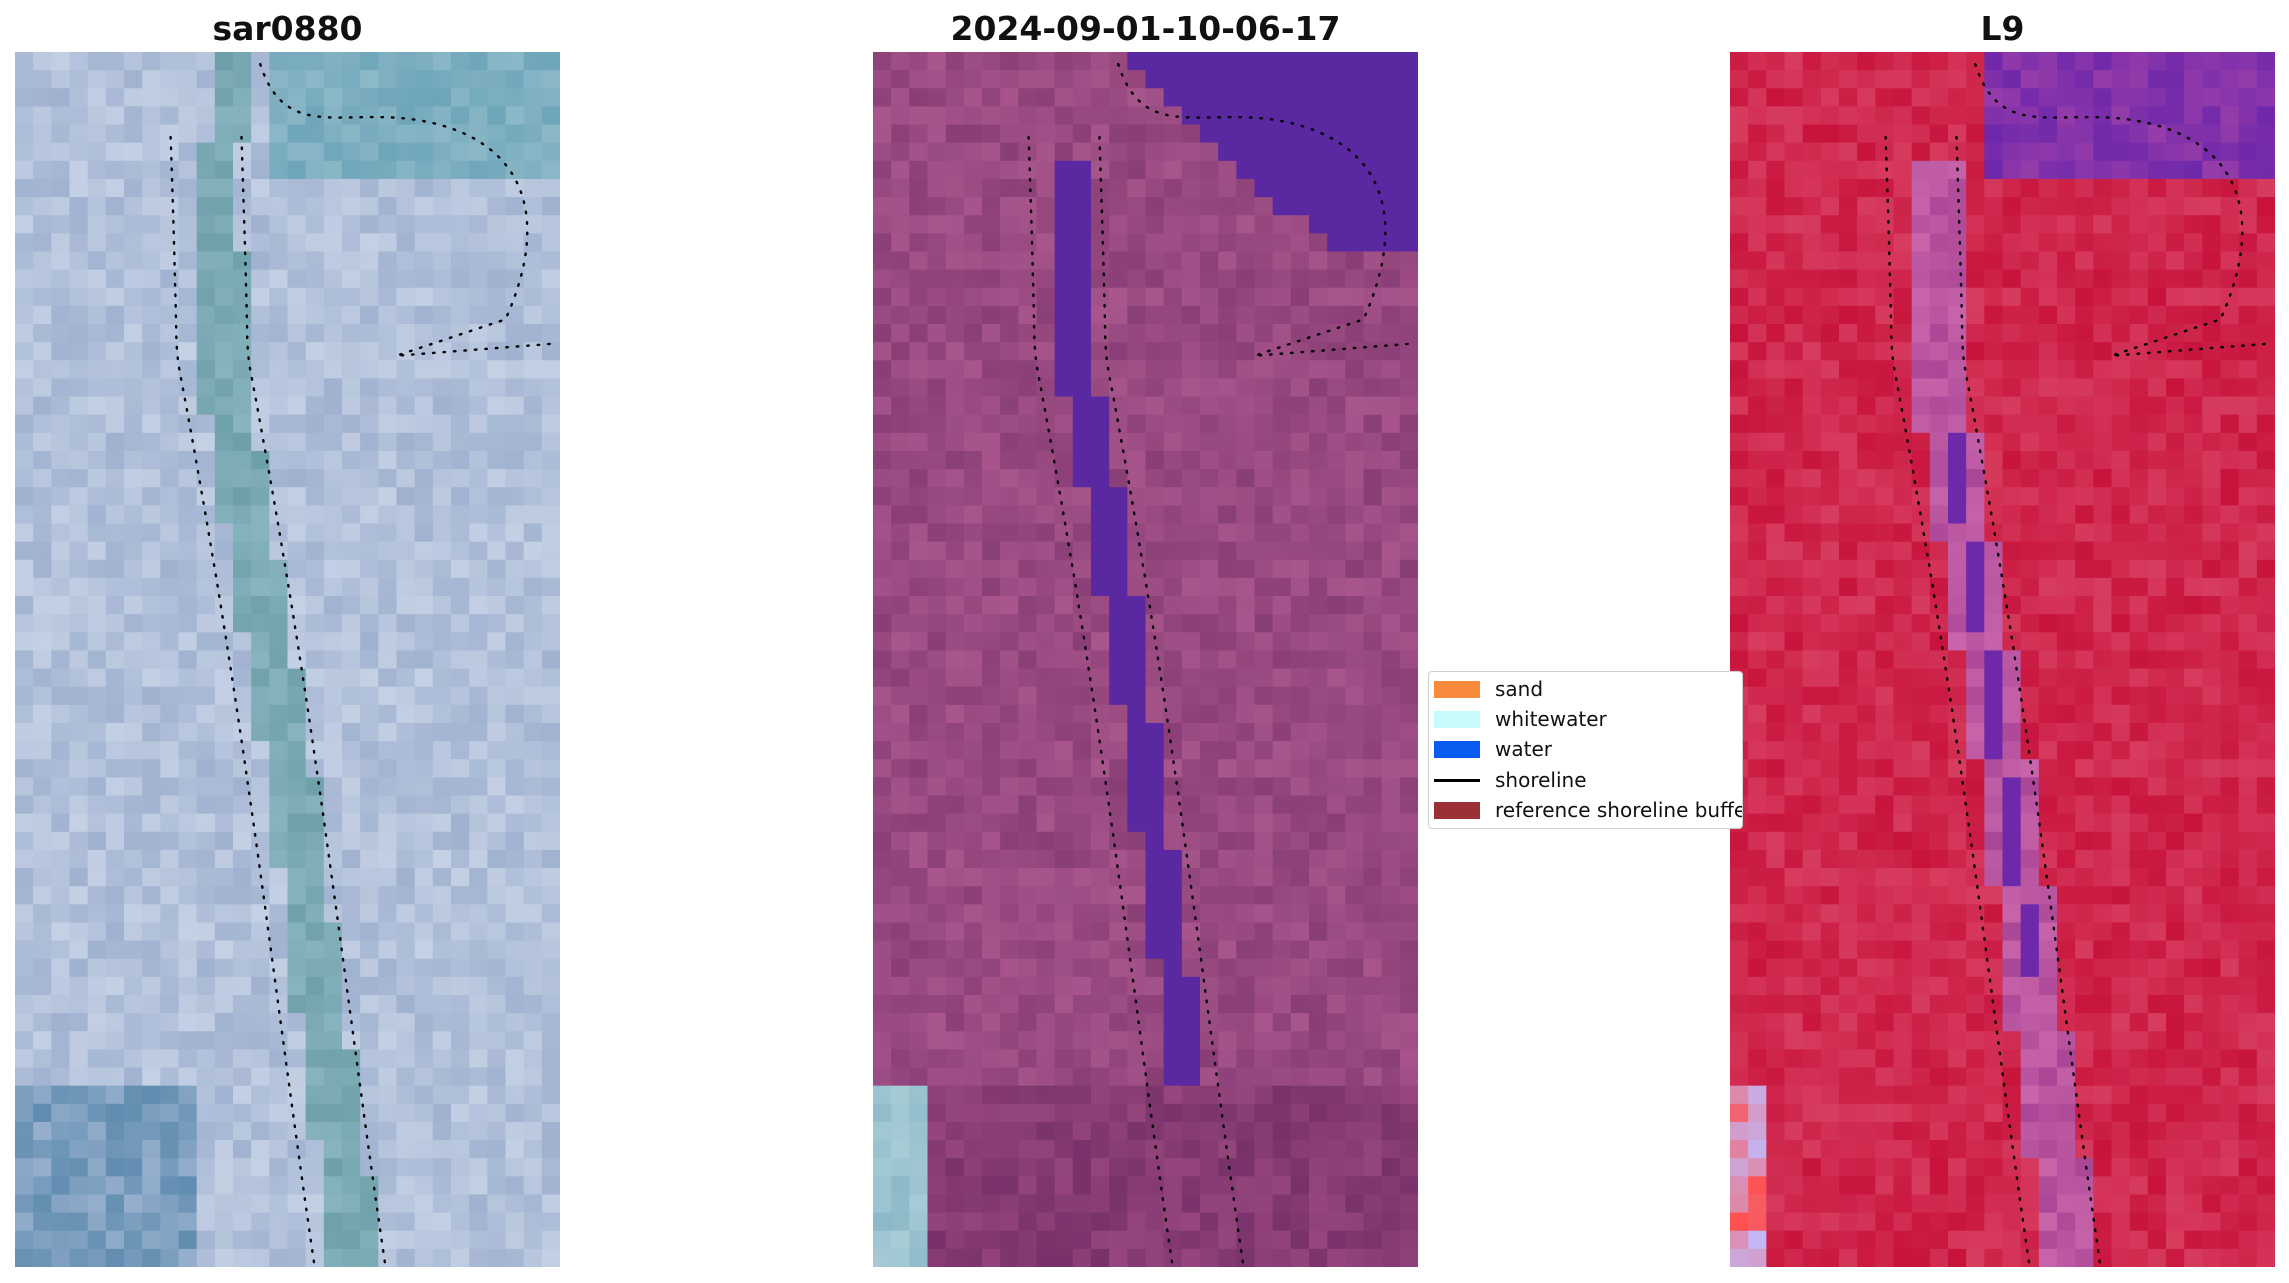 The width and height of the screenshot is (2289, 1283). What do you see at coordinates (1457, 810) in the screenshot?
I see `legend-swatch-reference-buffer` at bounding box center [1457, 810].